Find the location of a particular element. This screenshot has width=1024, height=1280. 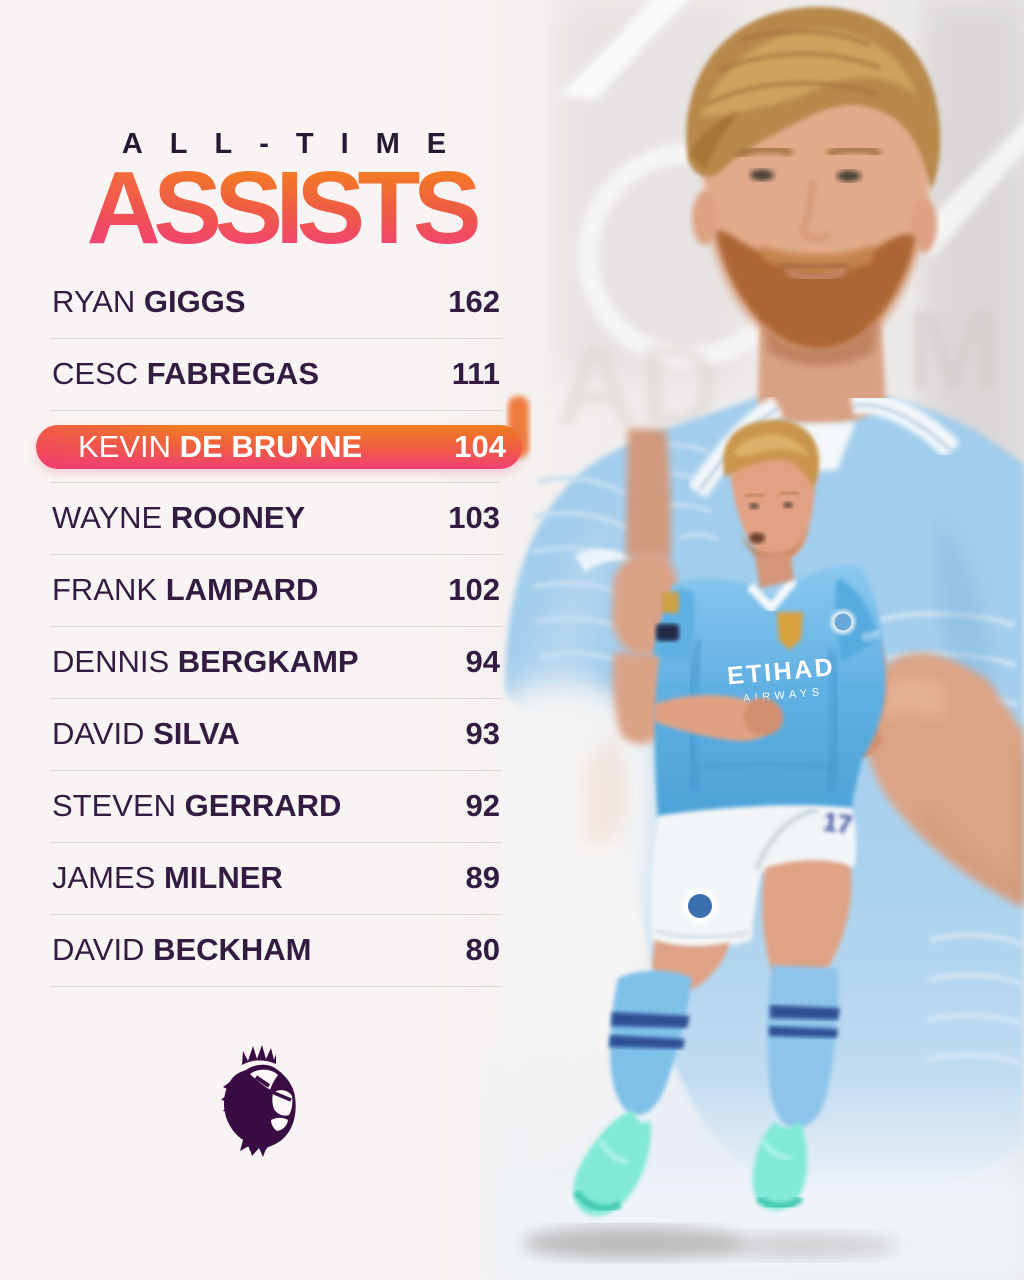

svg-text: M is located at coordinates (953, 351).